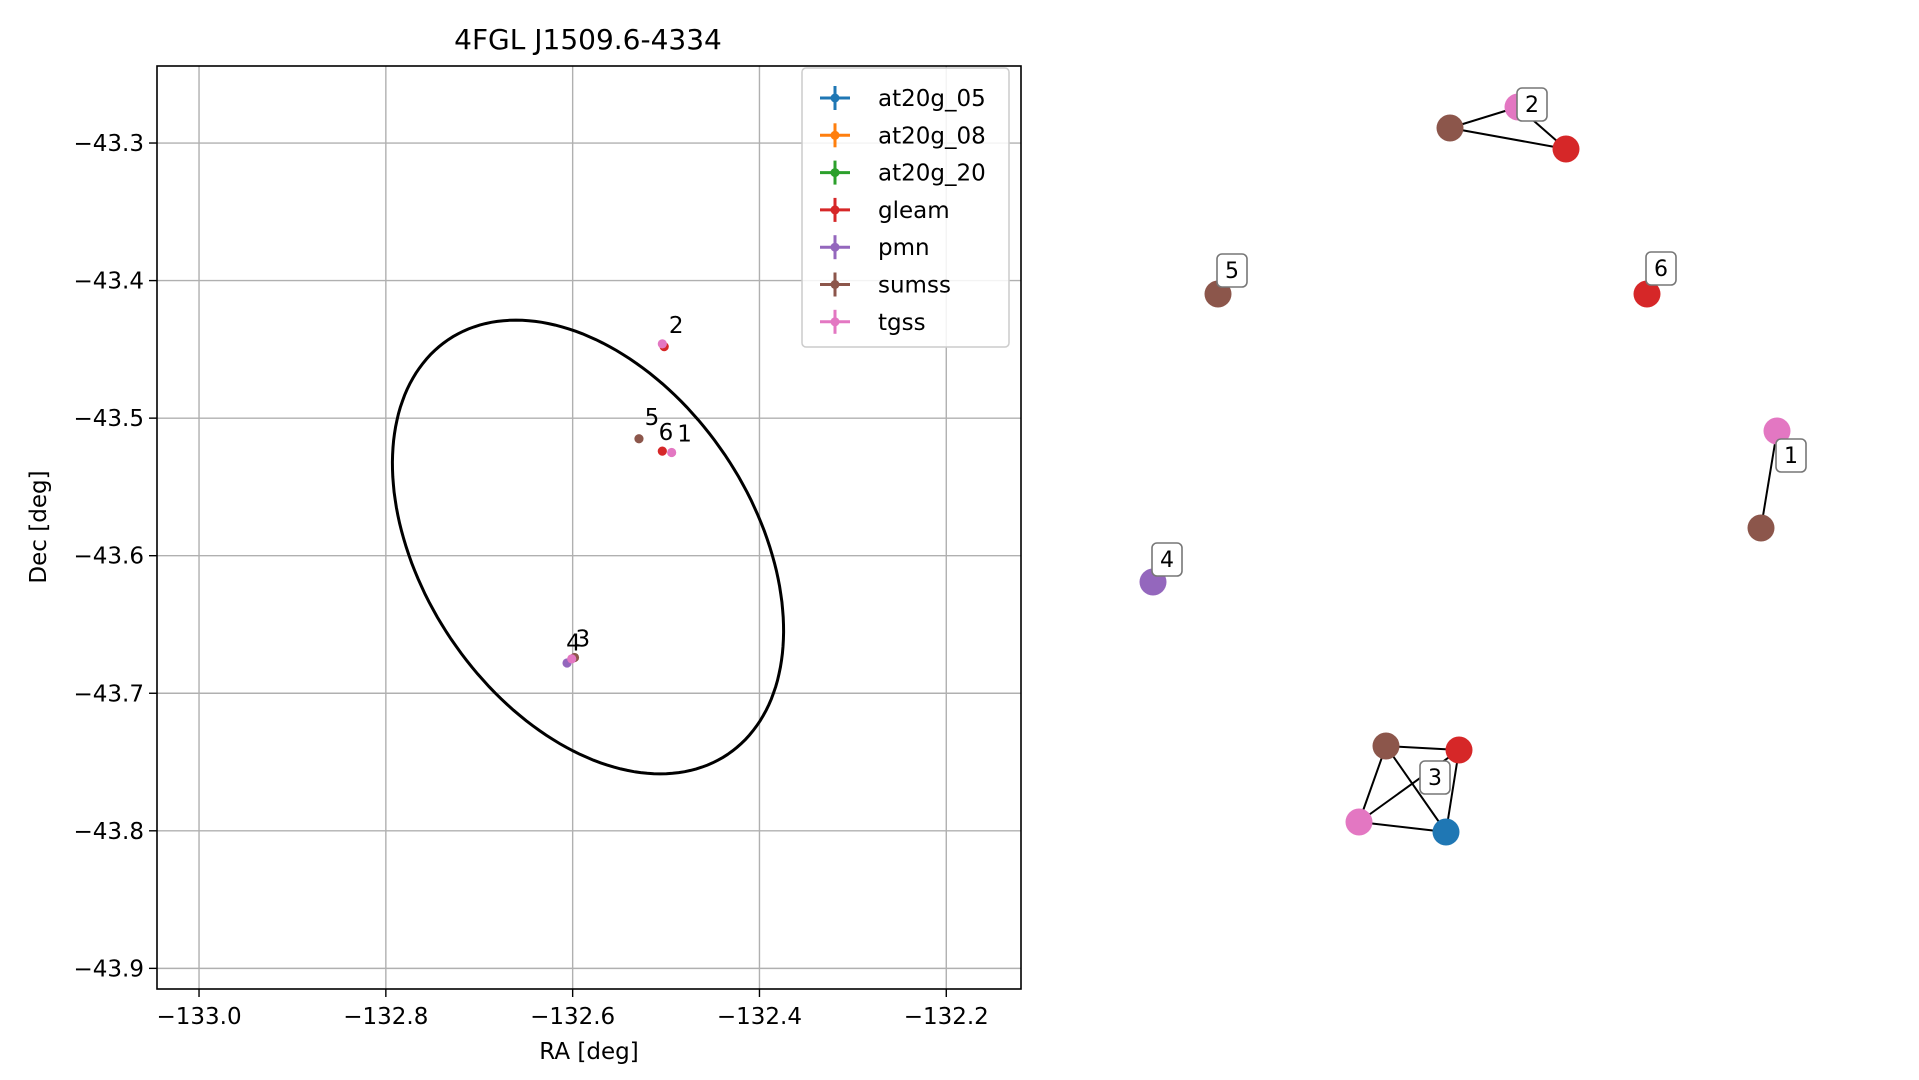 This screenshot has height=1080, width=1919. Describe the element at coordinates (684, 435) in the screenshot. I see `point-annotation: 1` at that location.